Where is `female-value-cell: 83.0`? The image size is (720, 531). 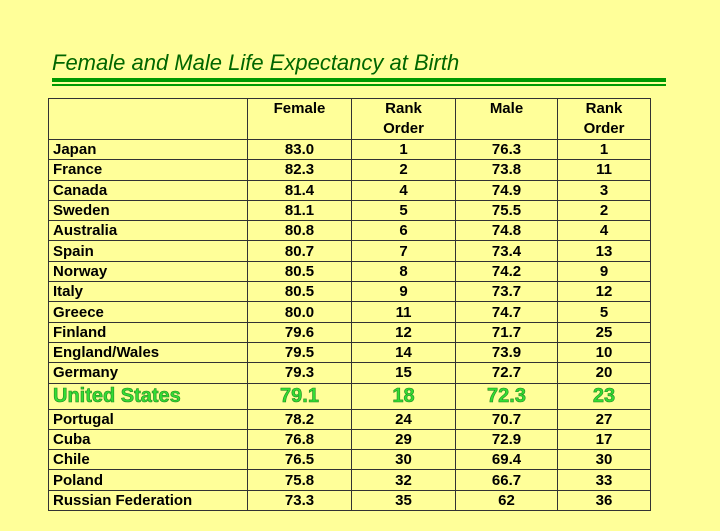
female-value-cell: 83.0 is located at coordinates (299, 149).